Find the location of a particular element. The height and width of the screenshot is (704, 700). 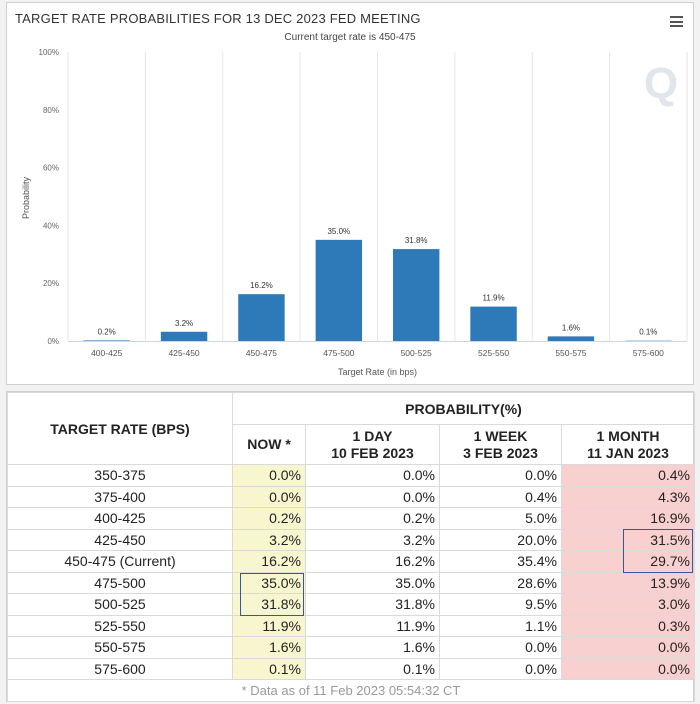

x-tick-label: 550-575 is located at coordinates (570, 353).